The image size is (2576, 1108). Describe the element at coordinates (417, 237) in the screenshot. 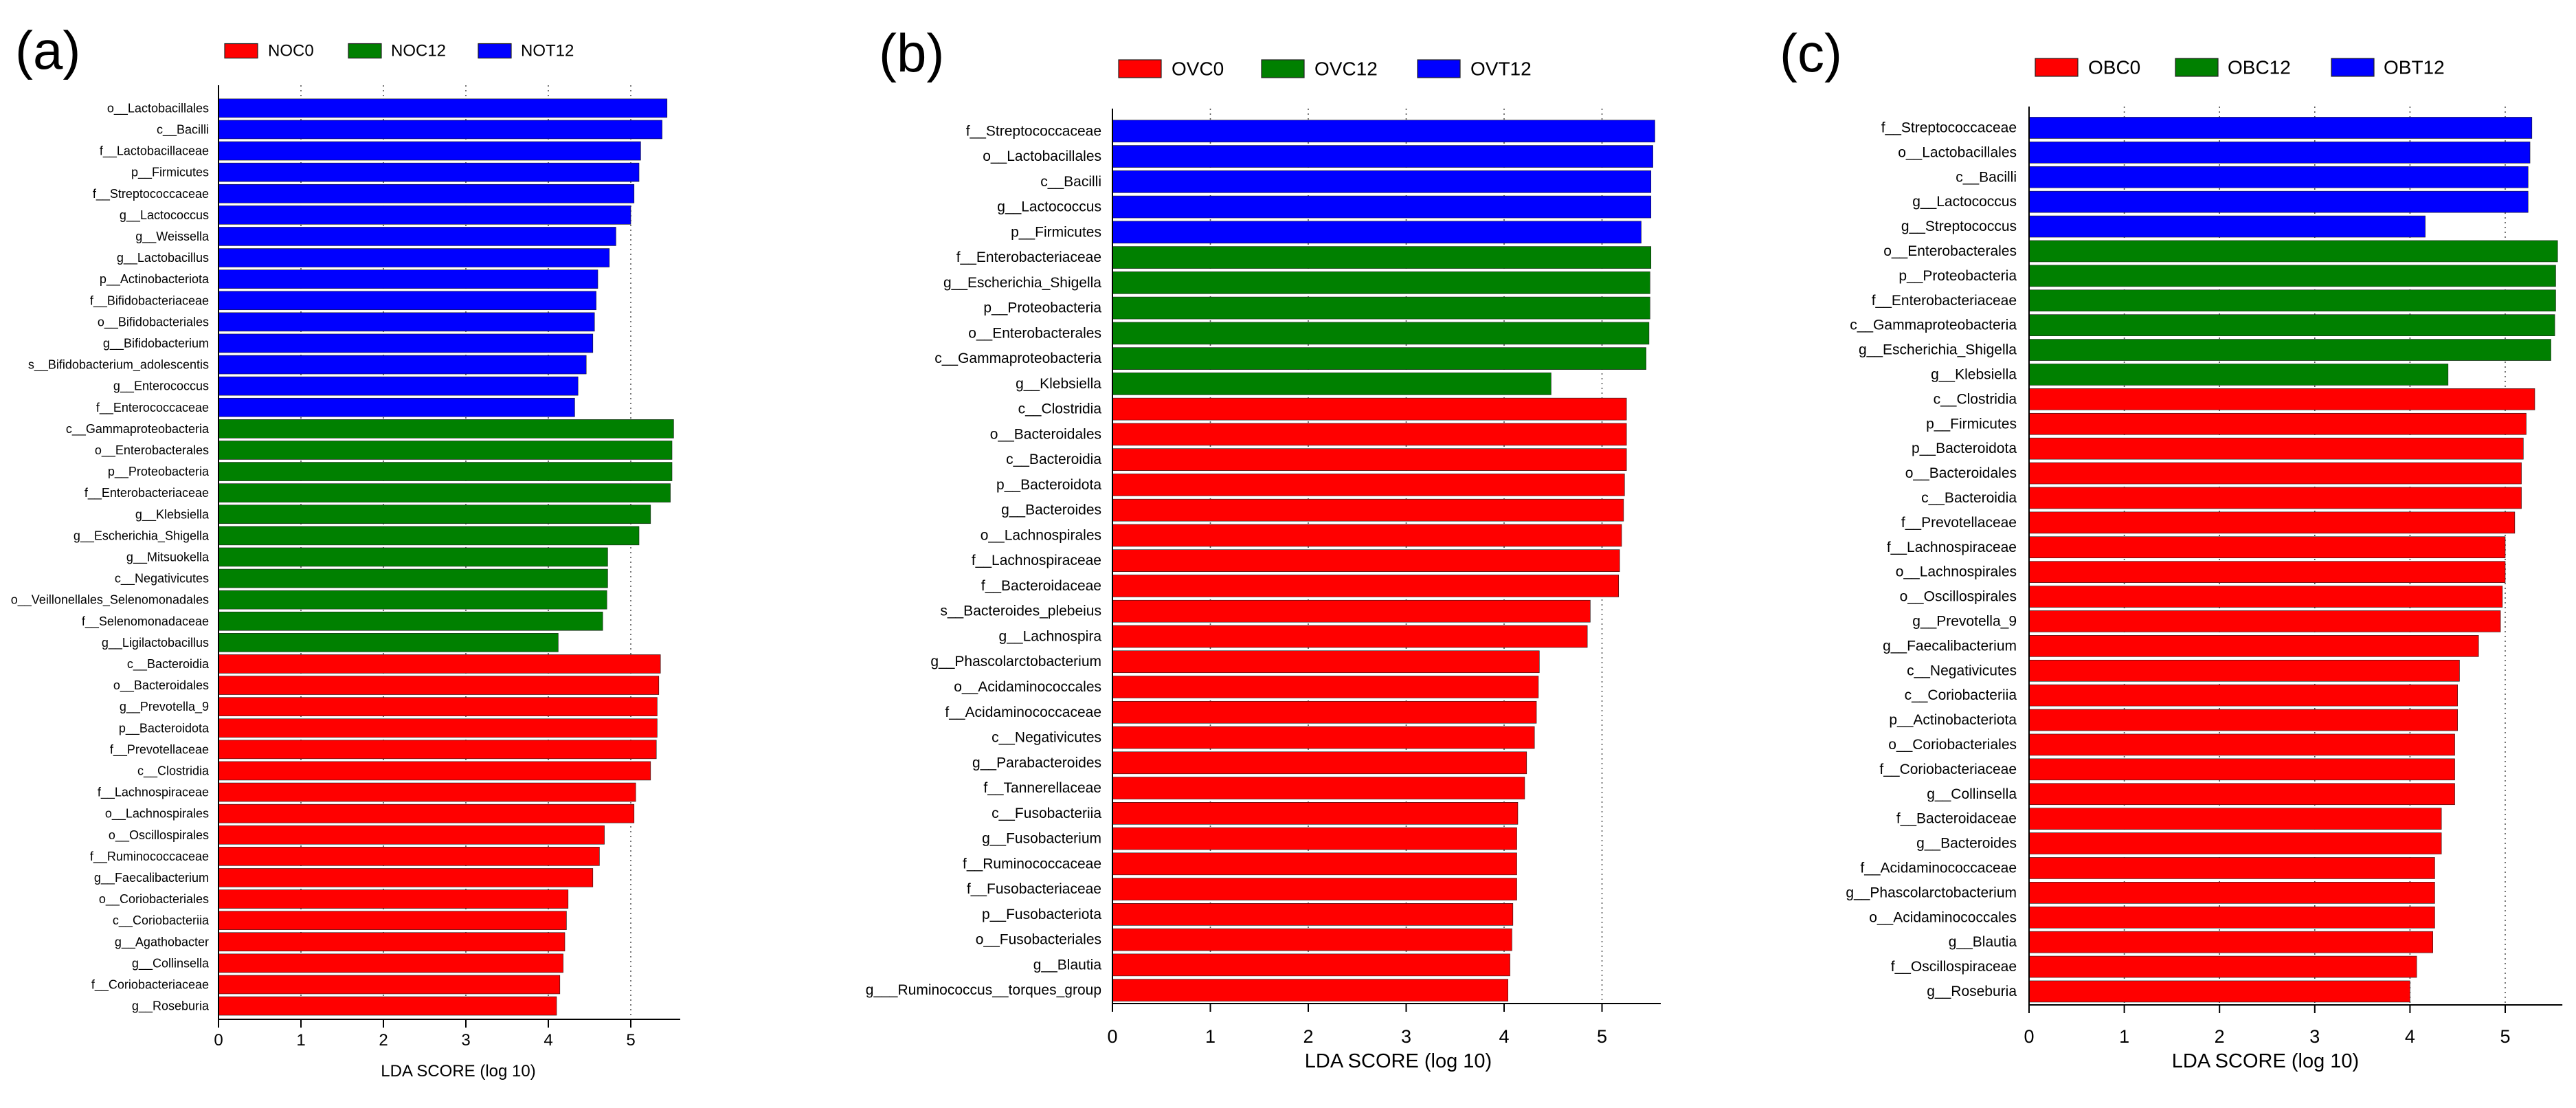

I see `bar-g-weissella` at that location.